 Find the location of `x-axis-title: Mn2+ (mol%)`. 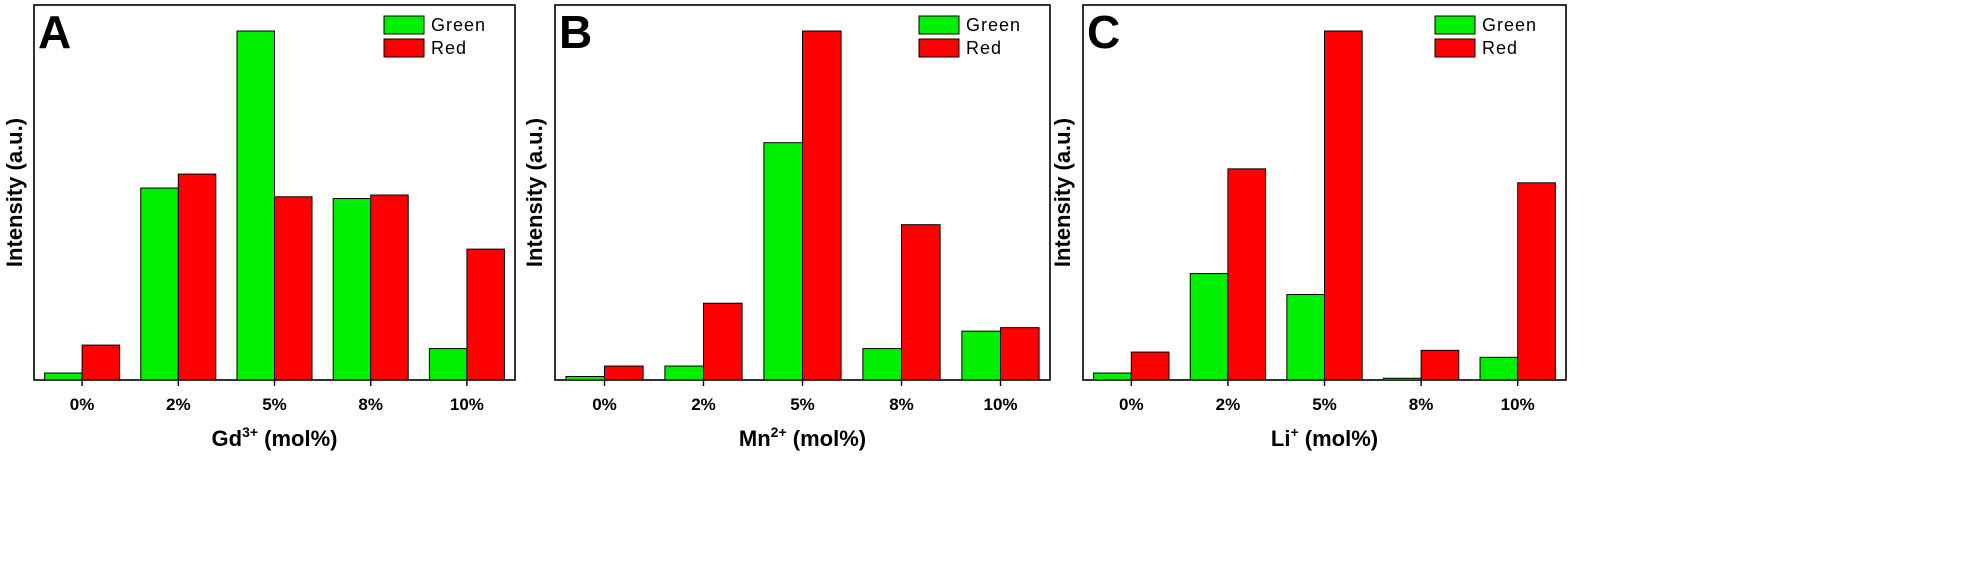

x-axis-title: Mn2+ (mol%) is located at coordinates (802, 437).